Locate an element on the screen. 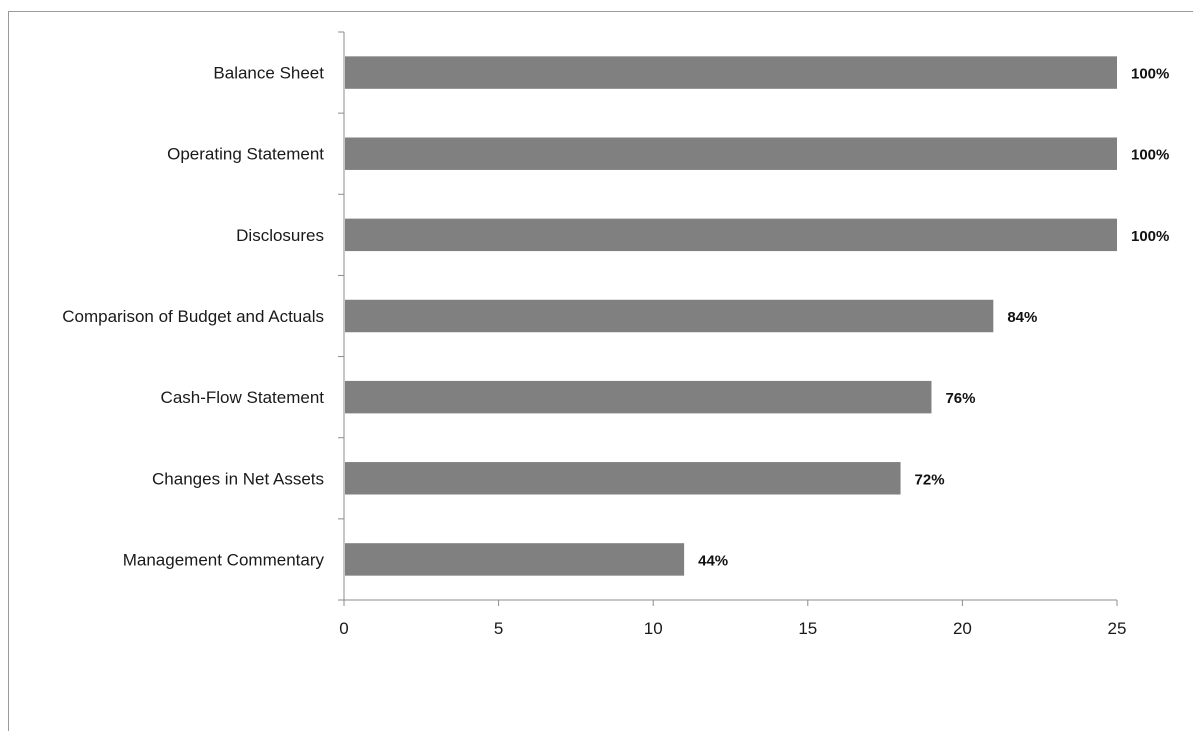 Image resolution: width=1193 pixels, height=731 pixels. data-label: 84% is located at coordinates (1022, 317).